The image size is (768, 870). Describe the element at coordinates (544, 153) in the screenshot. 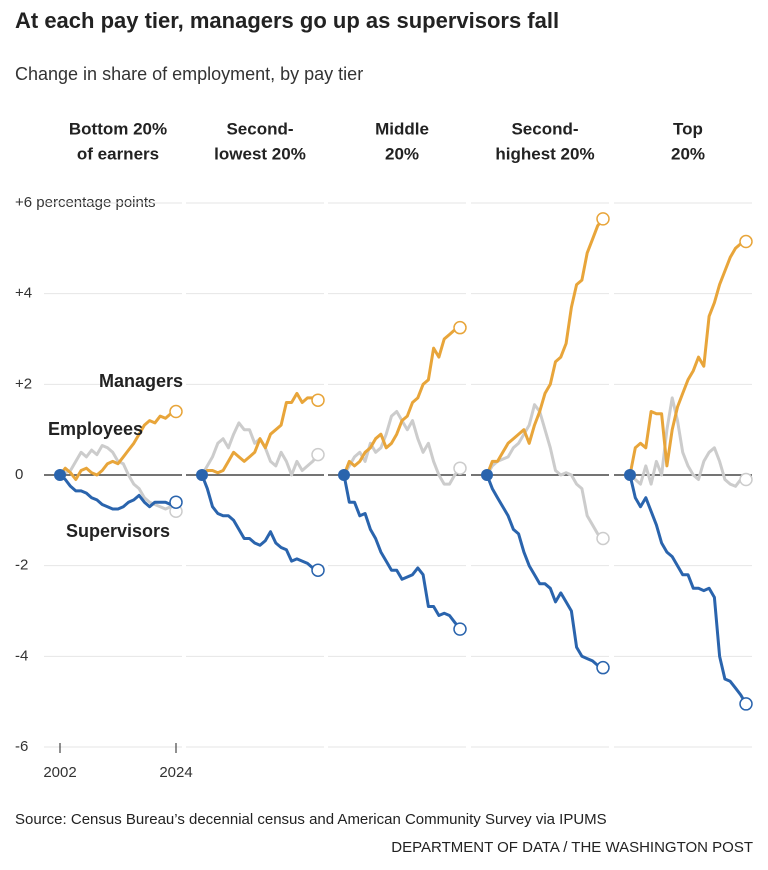

I see `panel-title: highest 20%` at that location.